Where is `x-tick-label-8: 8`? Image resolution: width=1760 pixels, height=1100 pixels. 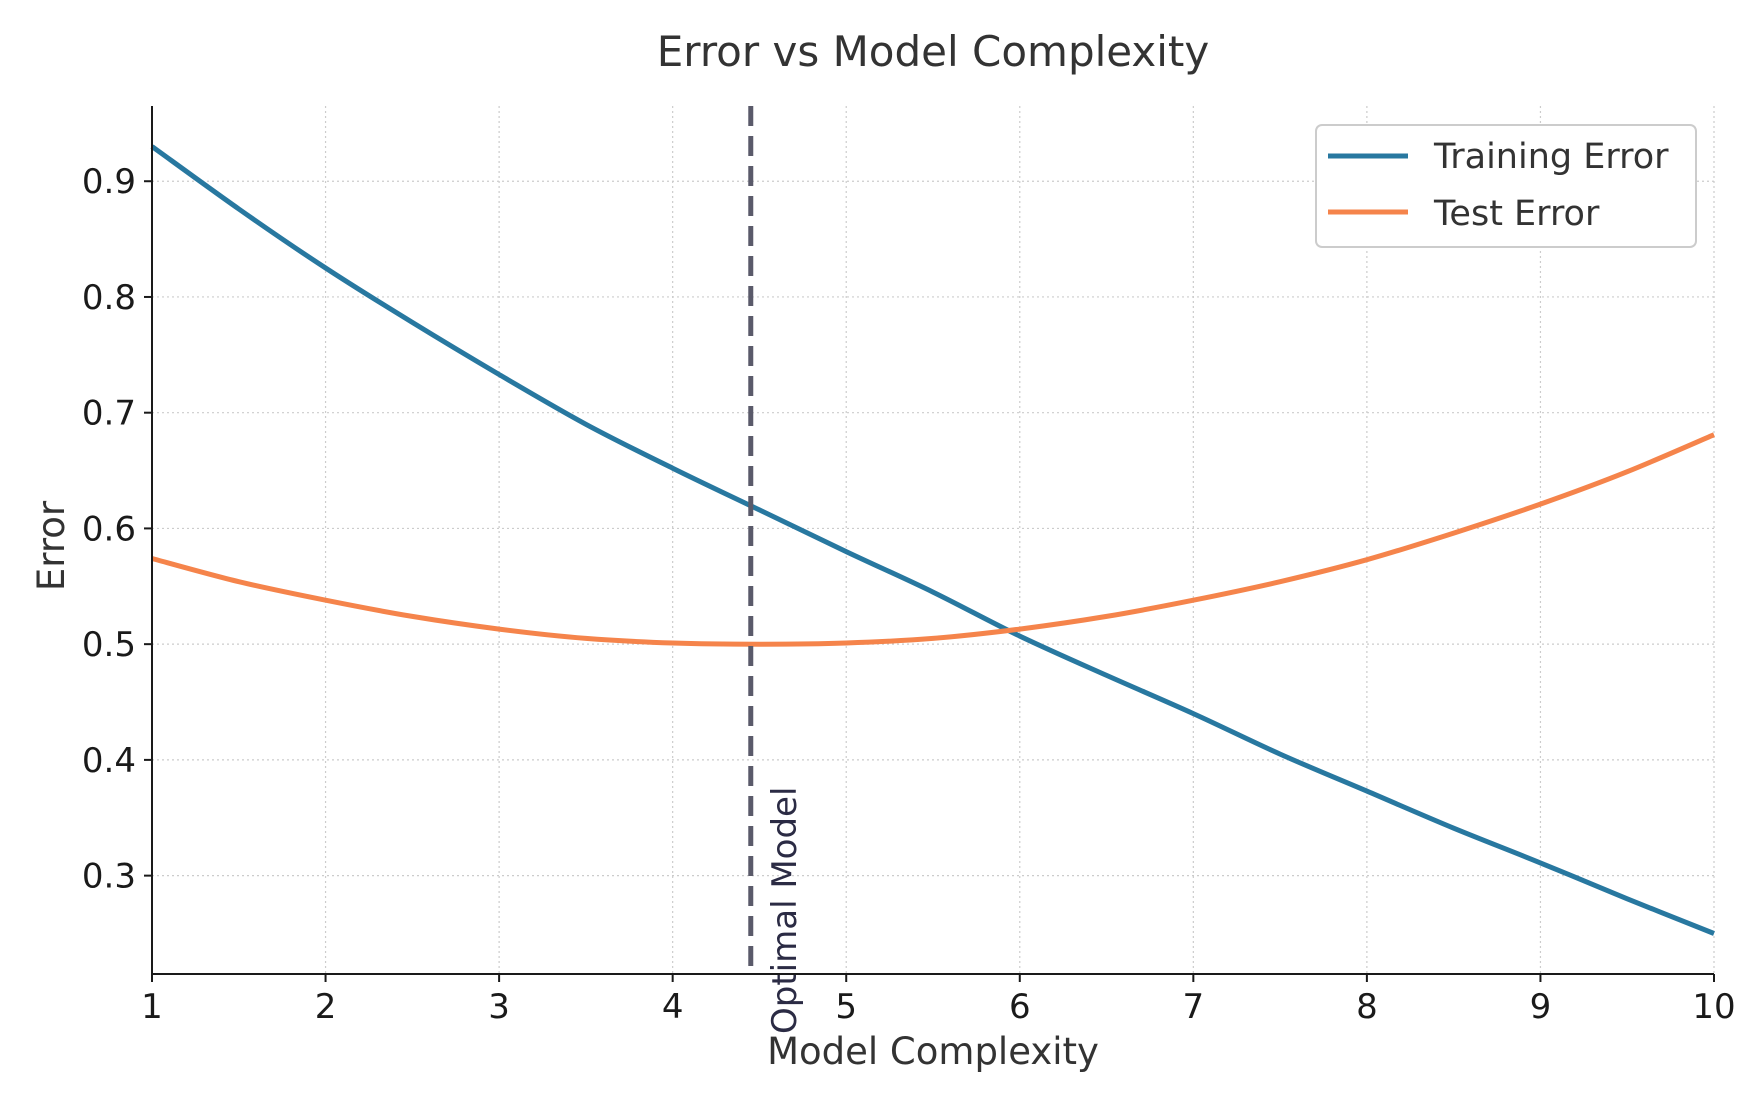 x-tick-label-8: 8 is located at coordinates (1367, 1007).